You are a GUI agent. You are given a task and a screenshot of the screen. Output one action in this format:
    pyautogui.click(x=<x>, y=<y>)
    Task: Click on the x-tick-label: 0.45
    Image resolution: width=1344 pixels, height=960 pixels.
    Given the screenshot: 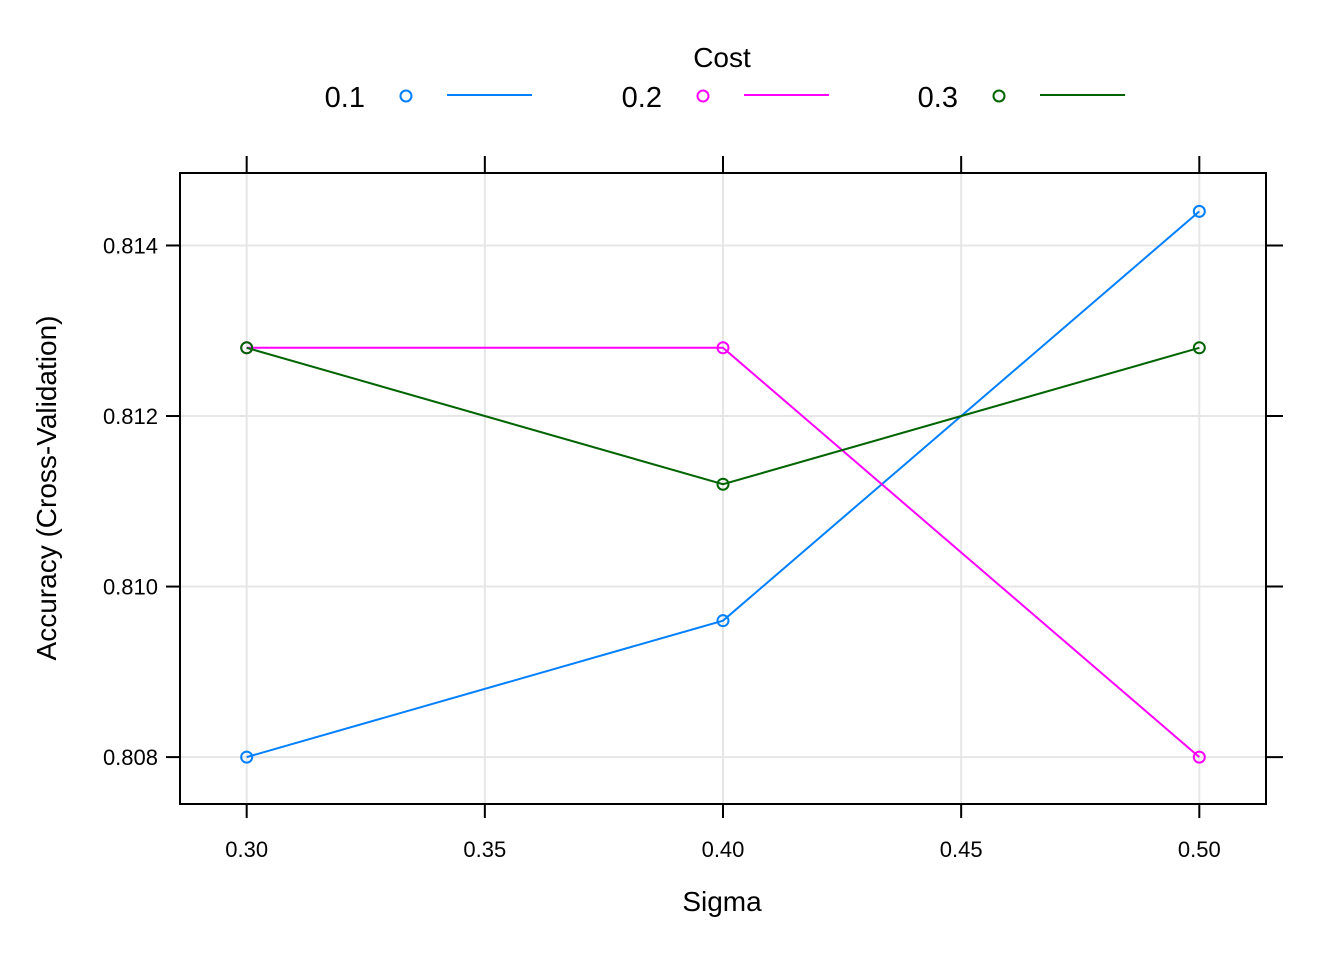 What is the action you would take?
    pyautogui.click(x=961, y=849)
    